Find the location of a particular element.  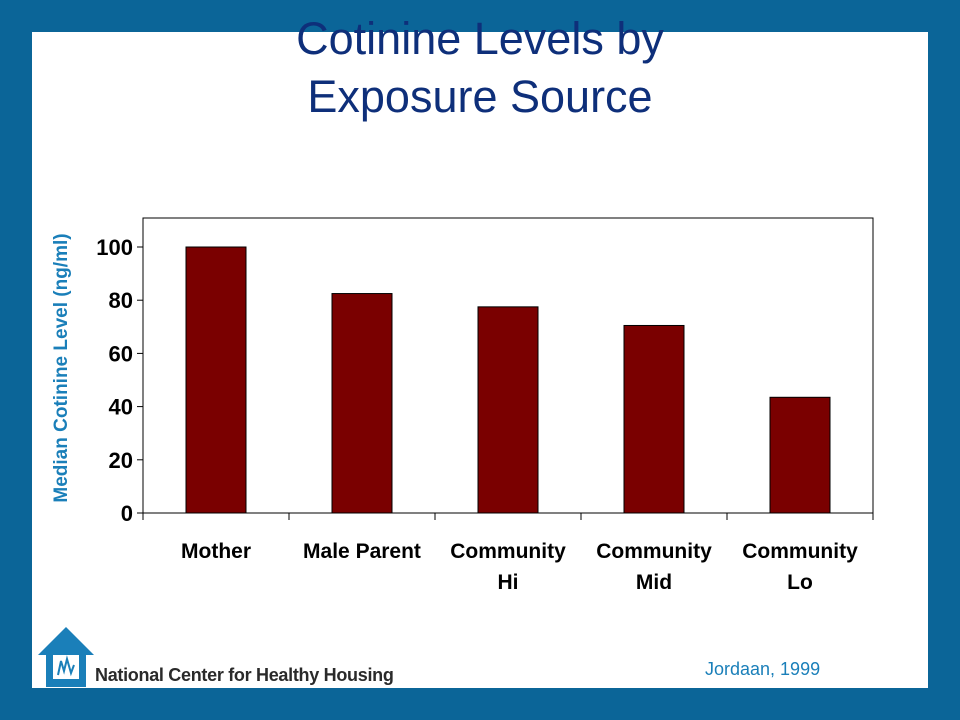

y-ticks-group: 0 20 40 60 80 100 is located at coordinates (119, 380).